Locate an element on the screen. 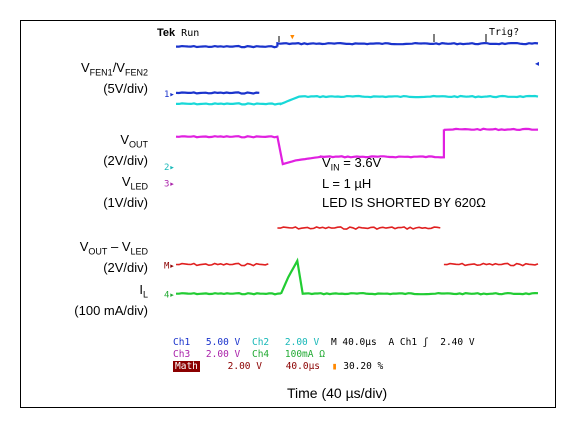  math-label: Math is located at coordinates (186, 366).